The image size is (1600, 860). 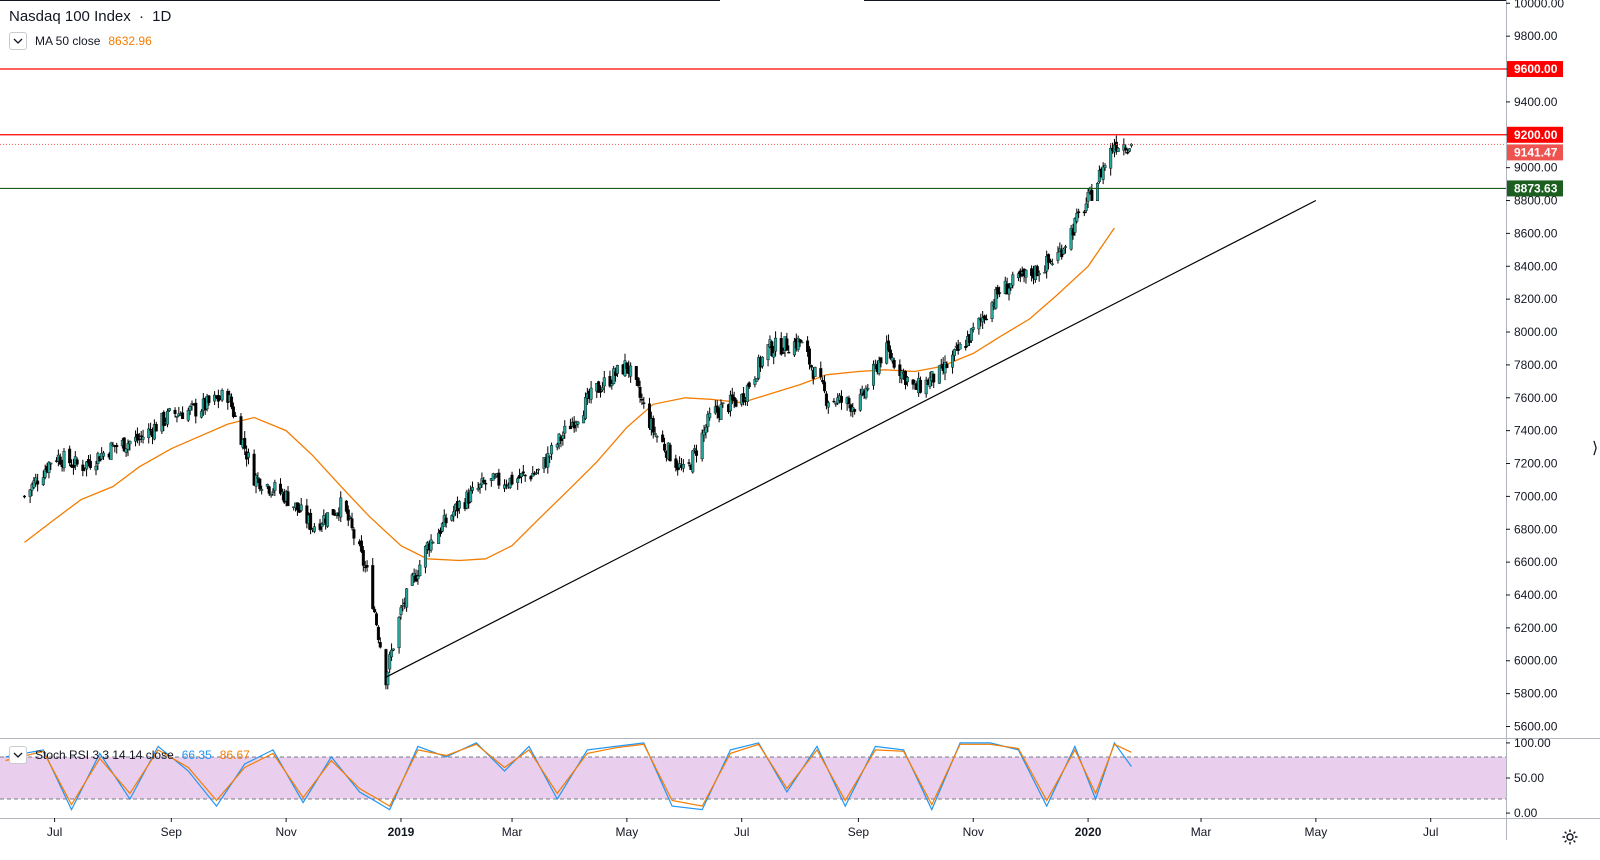 I want to click on chevron-down-icon, so click(x=18, y=755).